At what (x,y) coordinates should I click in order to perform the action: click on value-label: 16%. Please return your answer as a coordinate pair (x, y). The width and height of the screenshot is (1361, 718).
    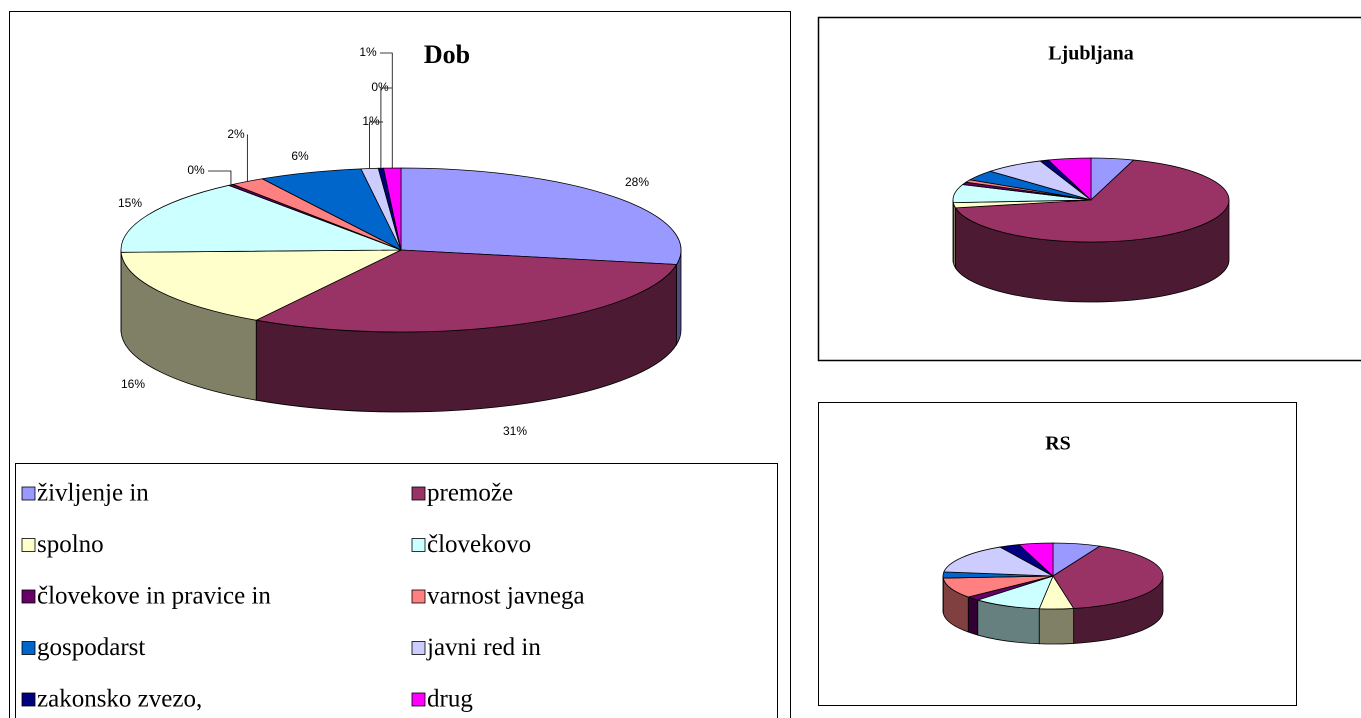
    Looking at the image, I should click on (133, 384).